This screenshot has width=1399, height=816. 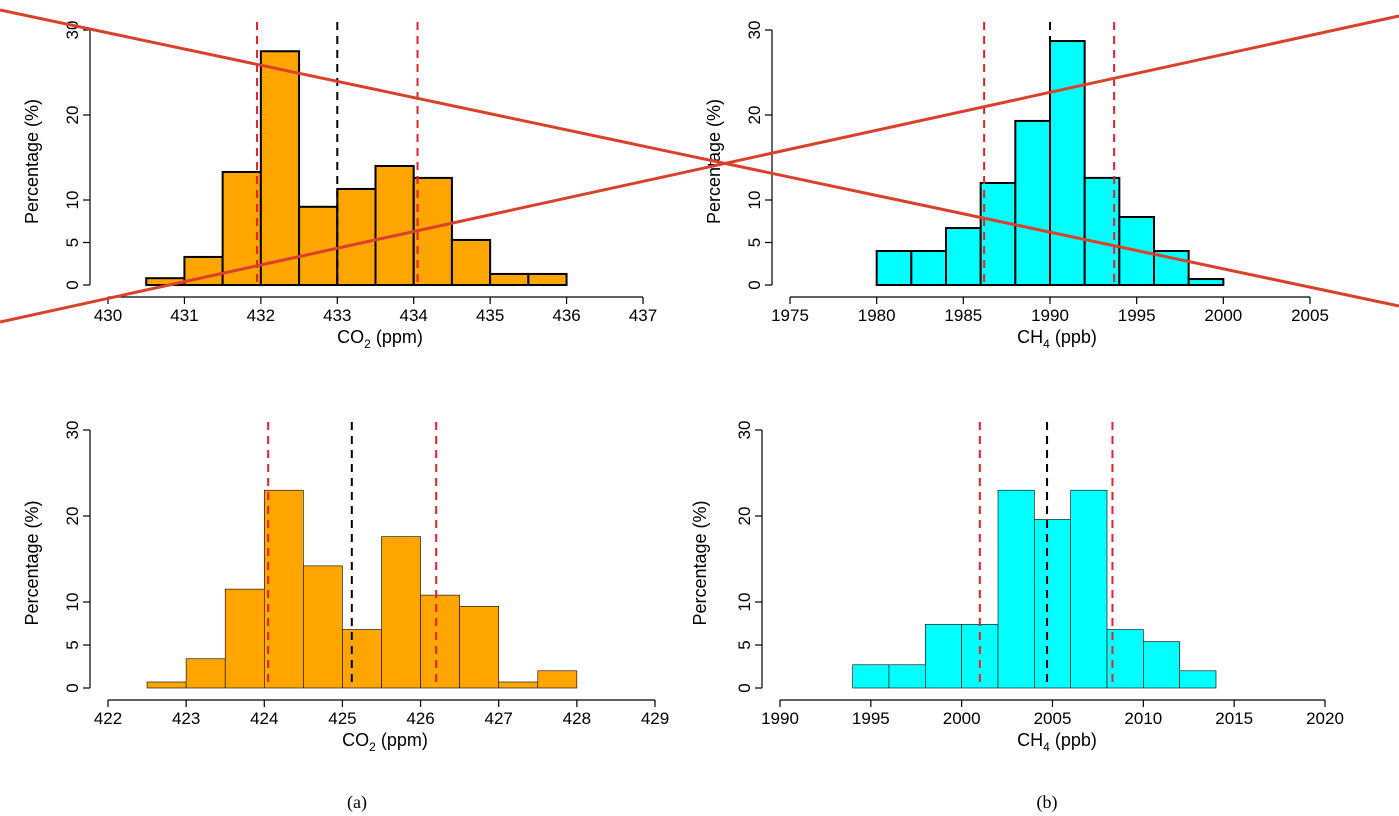 What do you see at coordinates (1073, 740) in the screenshot?
I see `x-axis-title-unit: (ppb)` at bounding box center [1073, 740].